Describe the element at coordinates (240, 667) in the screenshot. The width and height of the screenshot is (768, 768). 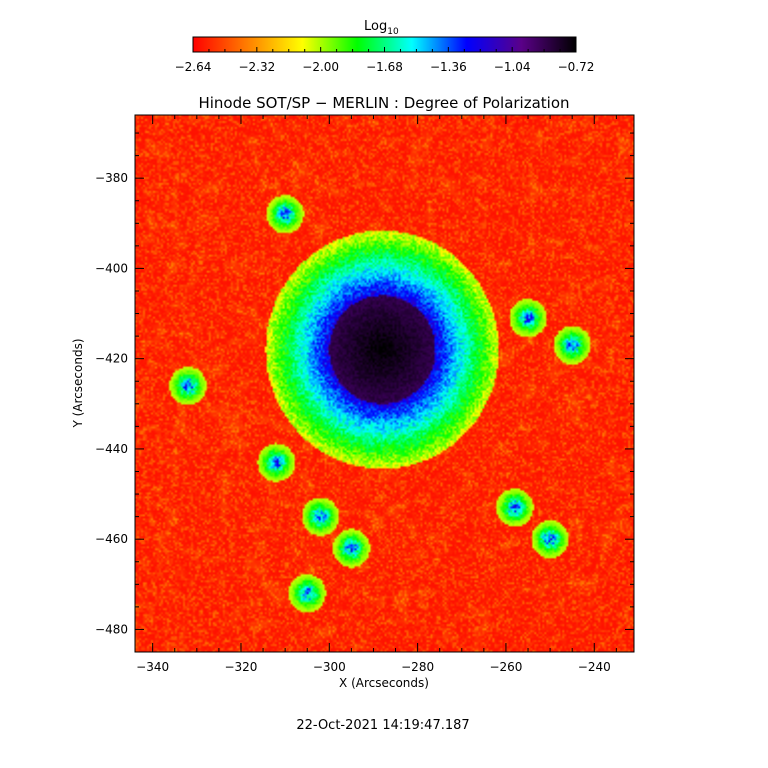
I see `x-tick-label: −320` at that location.